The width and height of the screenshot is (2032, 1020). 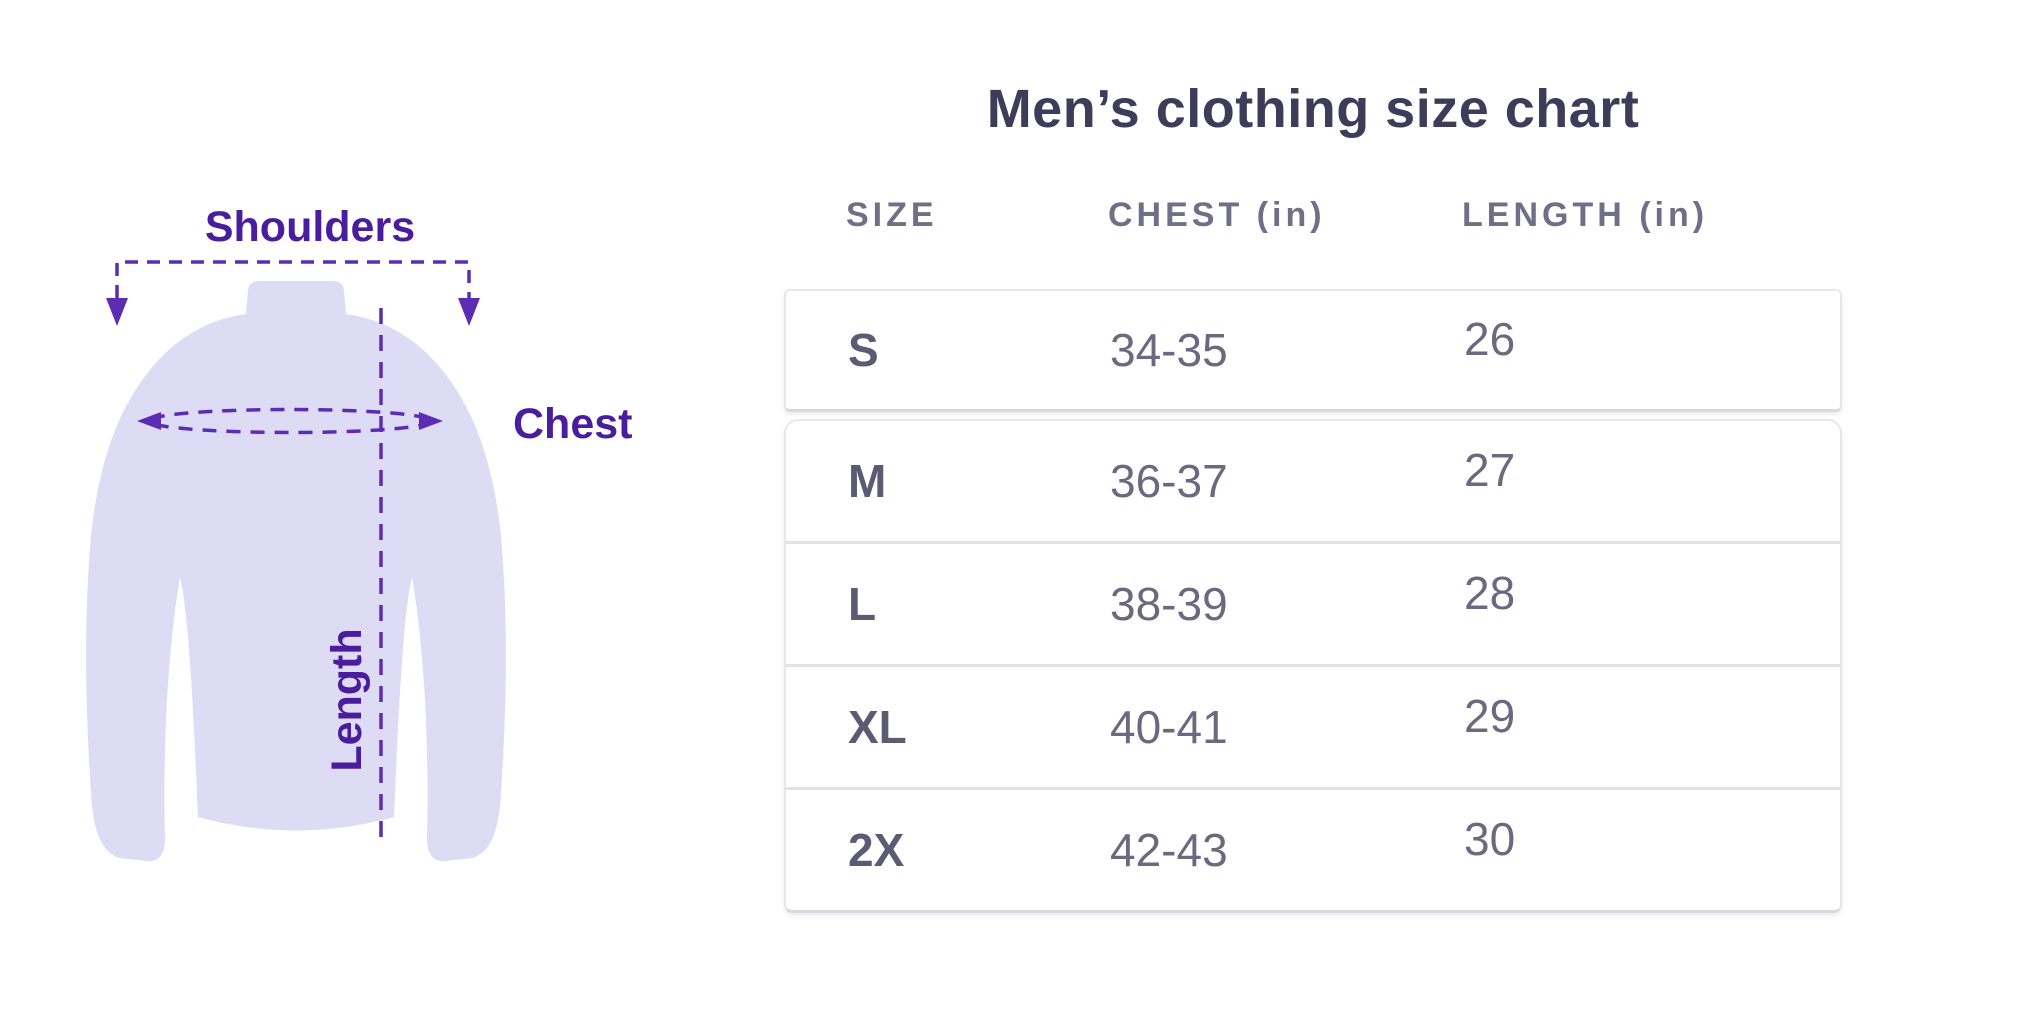 What do you see at coordinates (1169, 850) in the screenshot?
I see `chest-value: 42-43` at bounding box center [1169, 850].